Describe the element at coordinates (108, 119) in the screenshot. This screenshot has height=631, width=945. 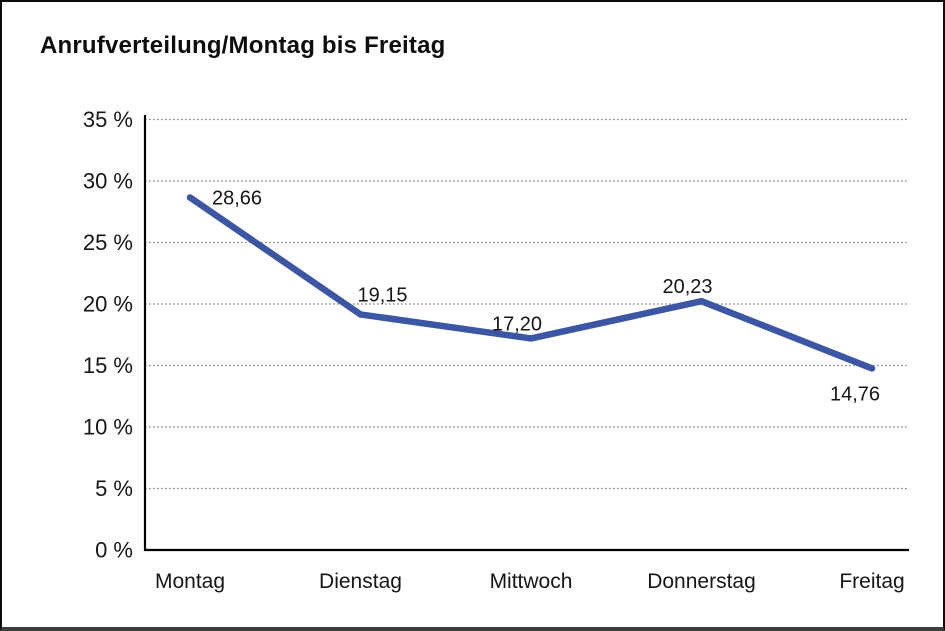
I see `y-axis-tick-label: 35 %` at that location.